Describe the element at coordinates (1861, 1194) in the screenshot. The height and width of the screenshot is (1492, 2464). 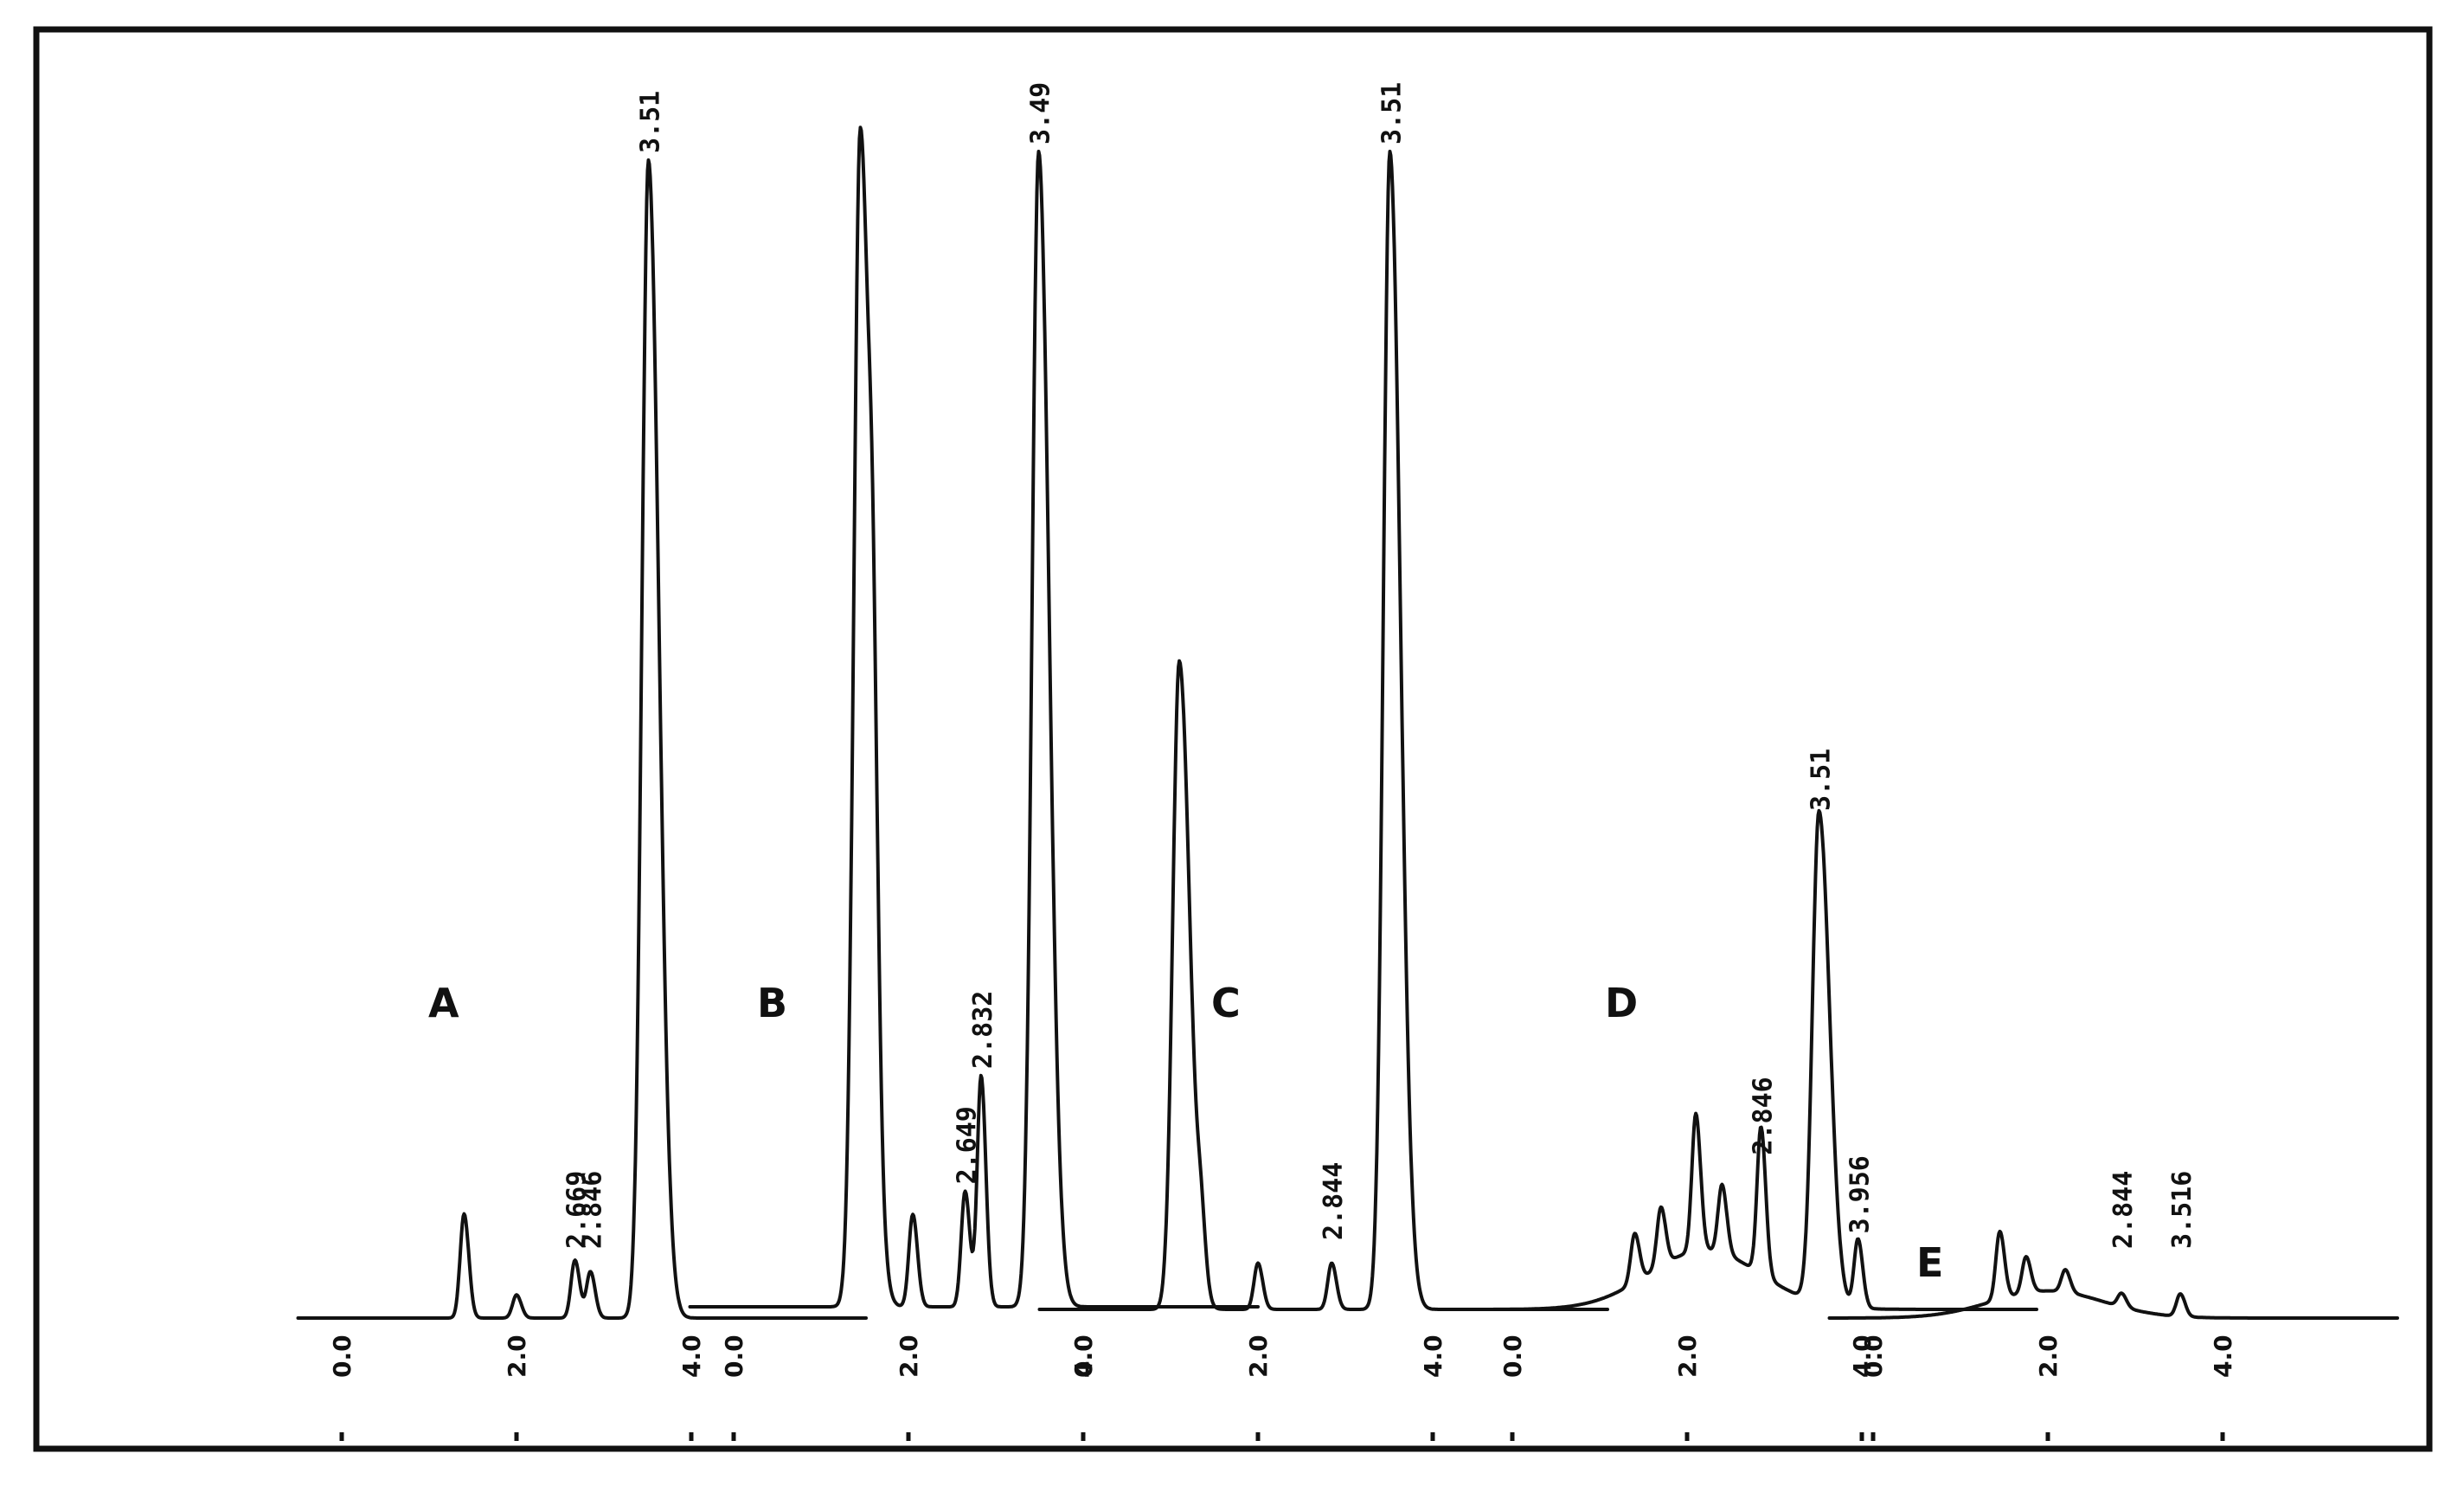
I see `peak-label: 3.956` at that location.